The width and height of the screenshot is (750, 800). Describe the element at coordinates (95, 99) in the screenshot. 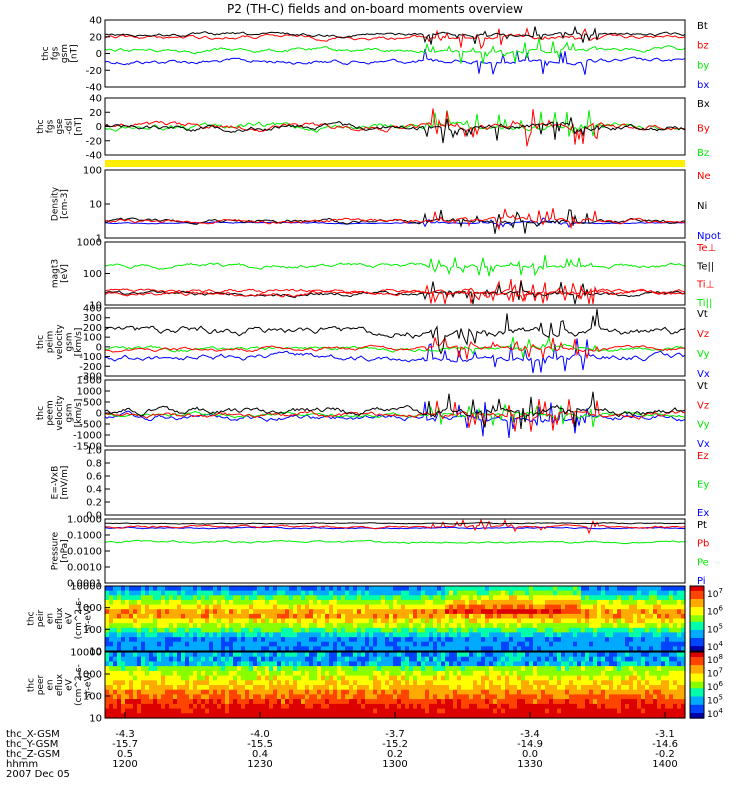

I see `y-tick-label: 40` at that location.